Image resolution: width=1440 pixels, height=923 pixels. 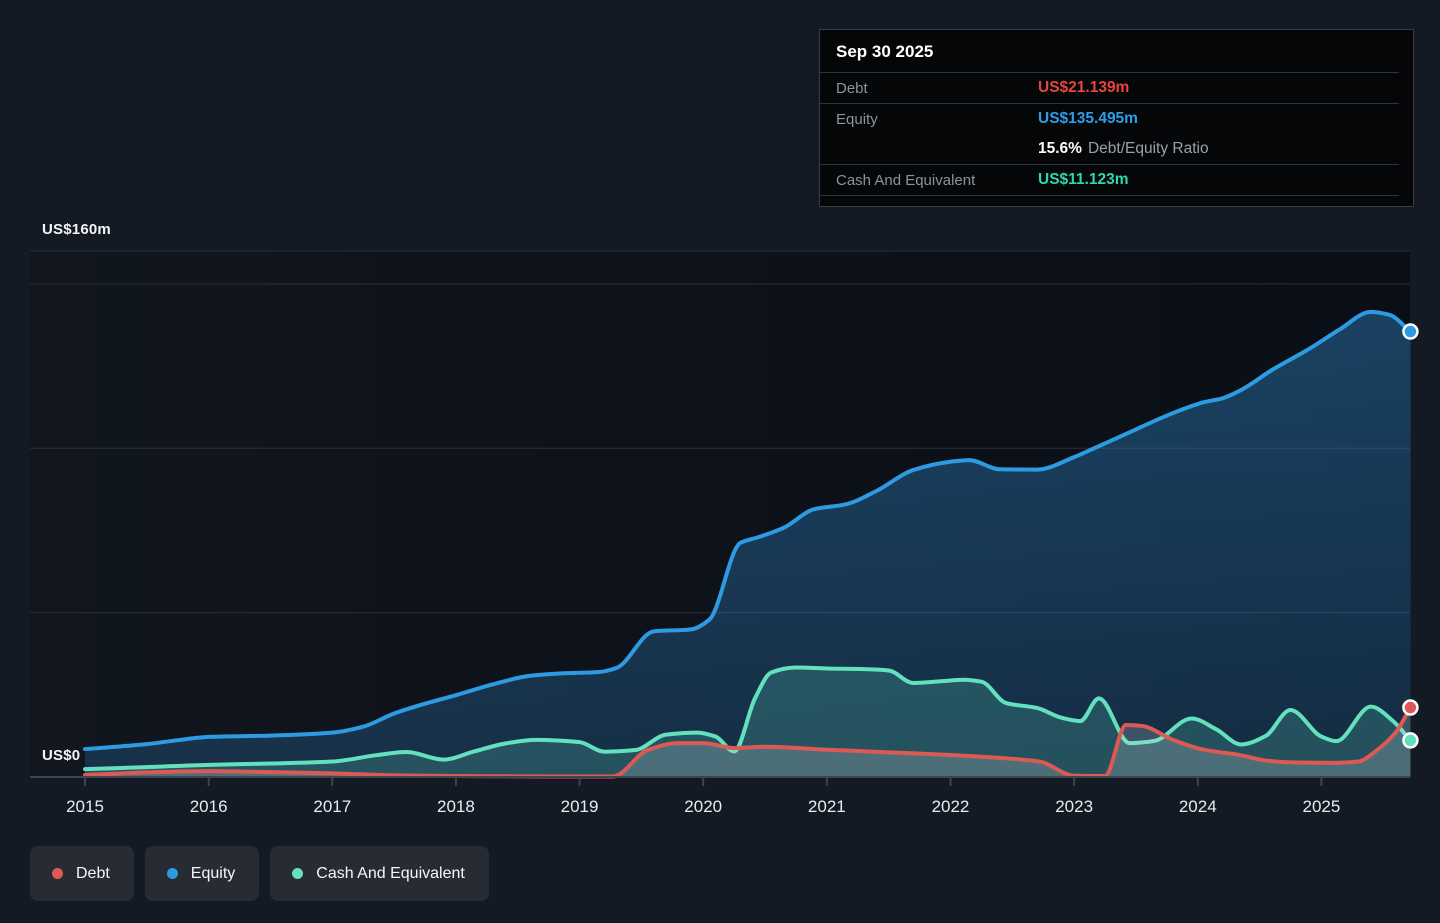 I want to click on x-tick-label-2021: 2021, so click(x=827, y=806).